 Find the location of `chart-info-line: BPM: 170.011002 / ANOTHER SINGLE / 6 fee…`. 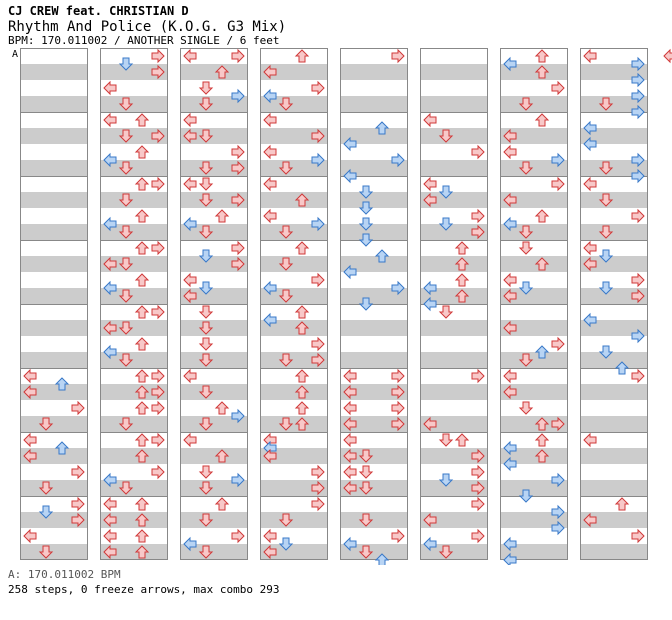

chart-info-line: BPM: 170.011002 / ANOTHER SINGLE / 6 fee… is located at coordinates (144, 40).